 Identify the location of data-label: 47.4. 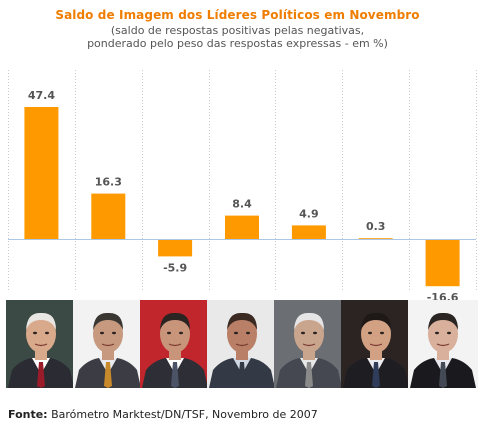
(41, 95).